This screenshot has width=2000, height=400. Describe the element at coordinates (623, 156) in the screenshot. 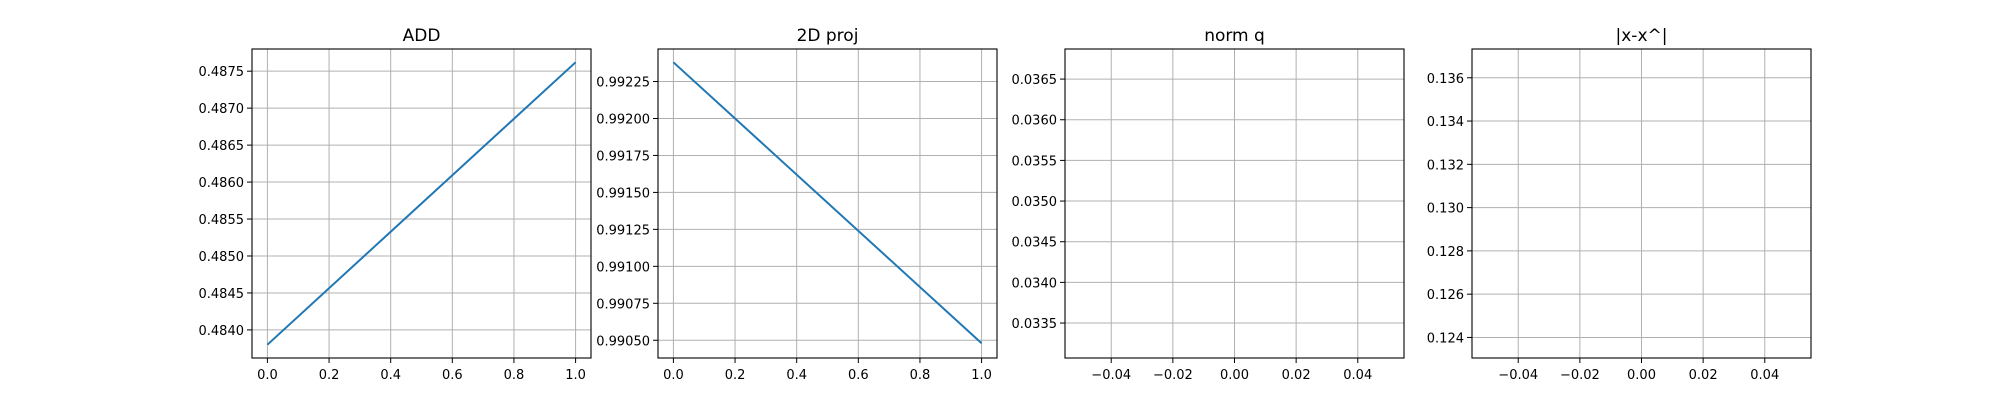

I see `y-tick-label: 0.99175` at that location.